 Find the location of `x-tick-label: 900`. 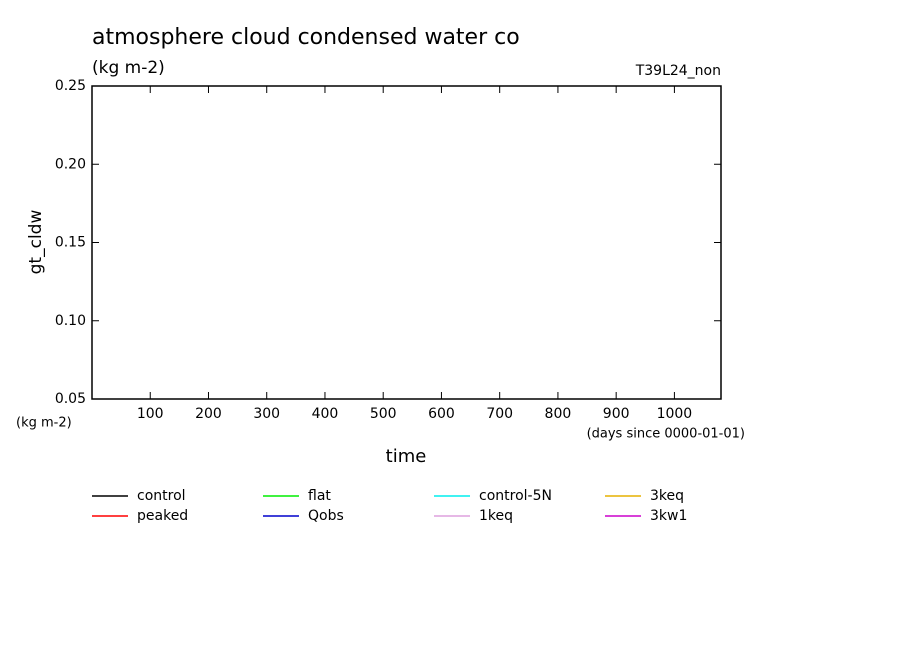

x-tick-label: 900 is located at coordinates (616, 414).